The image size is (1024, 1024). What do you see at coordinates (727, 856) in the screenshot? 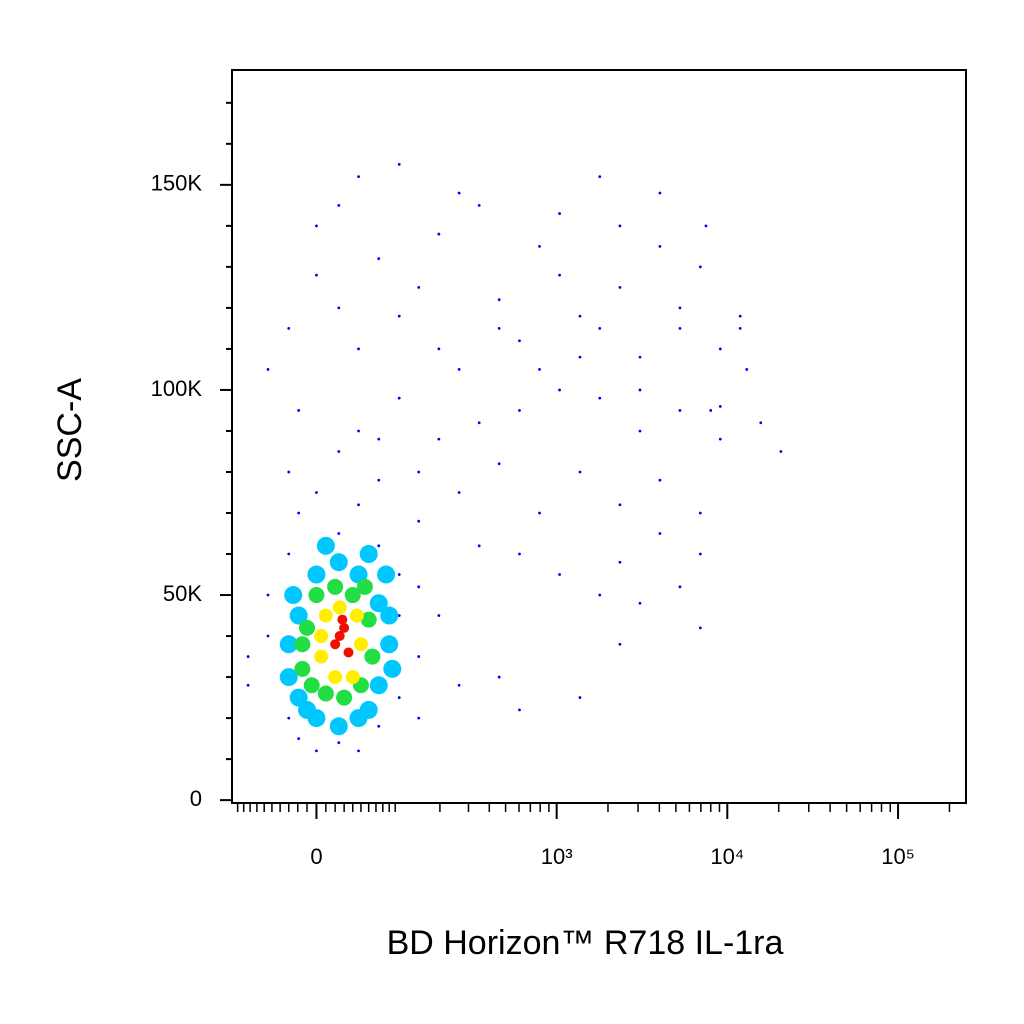
I see `x-tick-label: 10⁴` at bounding box center [727, 856].